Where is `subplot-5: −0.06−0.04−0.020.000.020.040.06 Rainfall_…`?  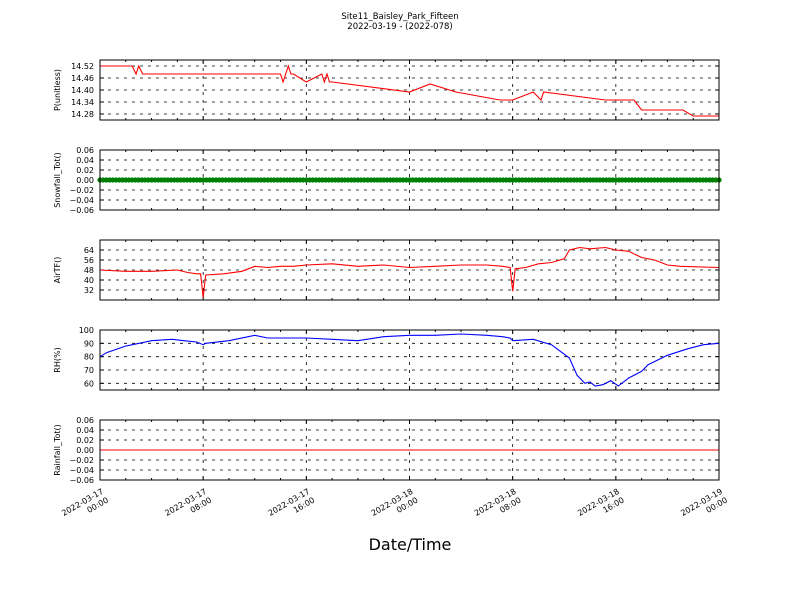
subplot-5: −0.06−0.04−0.020.000.020.040.06 Rainfall_… is located at coordinates (386, 450).